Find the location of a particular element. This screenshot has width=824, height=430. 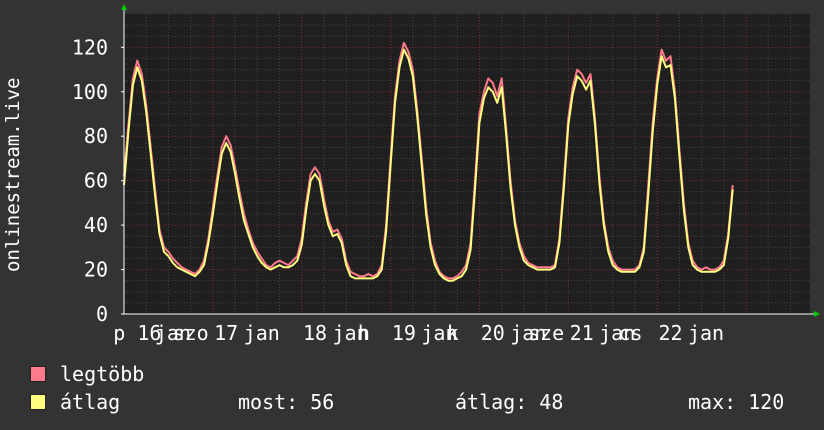

x-tick-label: 17 is located at coordinates (226, 333).